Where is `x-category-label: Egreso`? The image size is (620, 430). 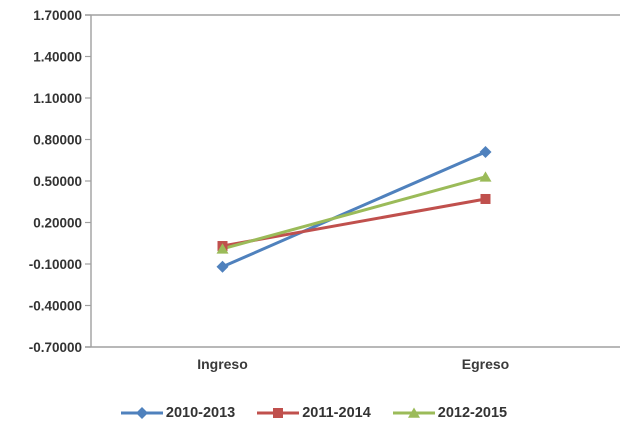 x-category-label: Egreso is located at coordinates (485, 364).